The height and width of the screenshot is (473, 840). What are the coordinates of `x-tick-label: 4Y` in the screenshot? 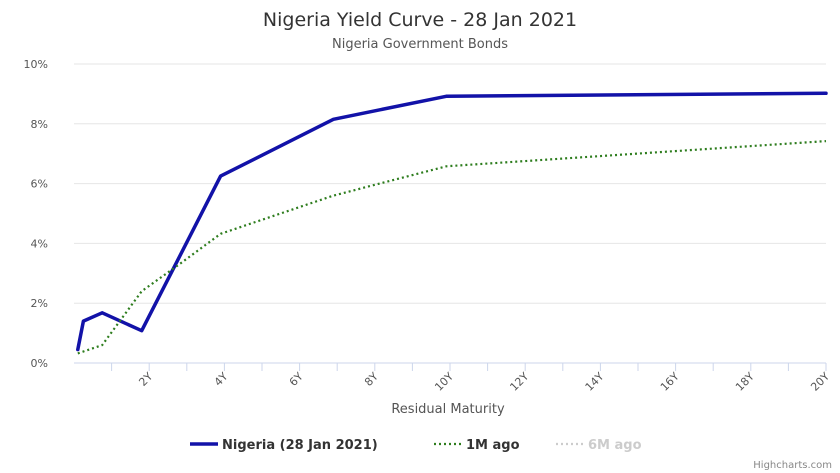 It's located at (221, 379).